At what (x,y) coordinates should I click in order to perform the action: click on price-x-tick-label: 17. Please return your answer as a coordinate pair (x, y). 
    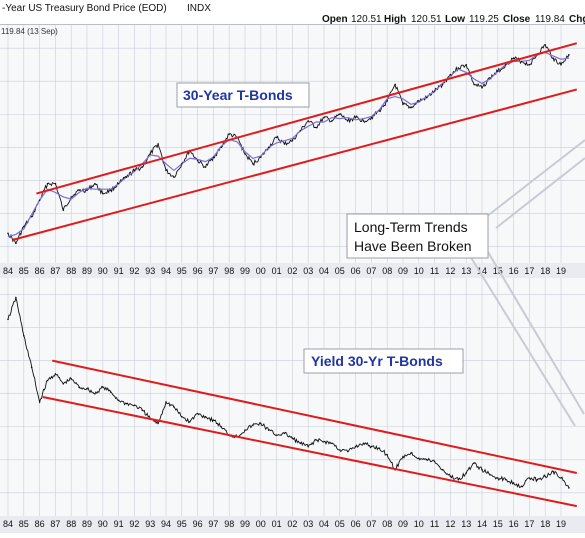
    Looking at the image, I should click on (529, 271).